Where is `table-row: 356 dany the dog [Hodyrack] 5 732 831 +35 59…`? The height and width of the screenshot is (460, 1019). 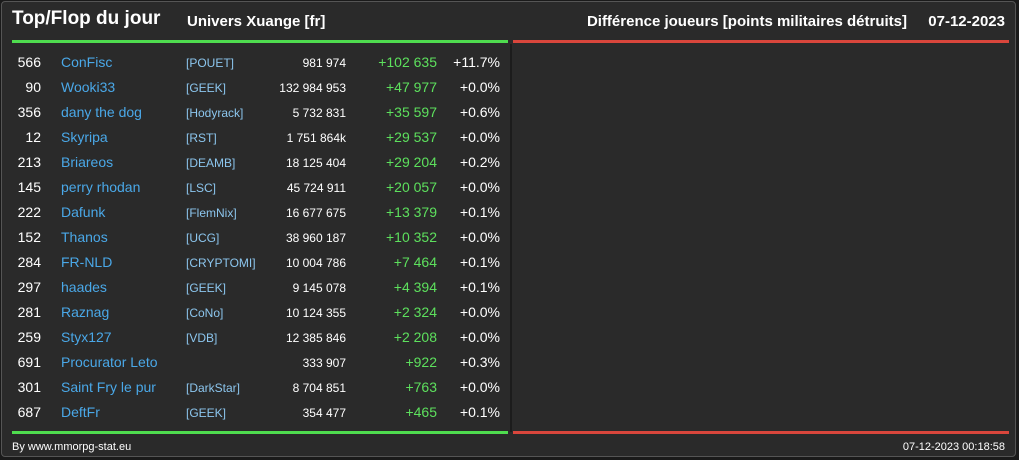 table-row: 356 dany the dog [Hodyrack] 5 732 831 +35 59… is located at coordinates (260, 111).